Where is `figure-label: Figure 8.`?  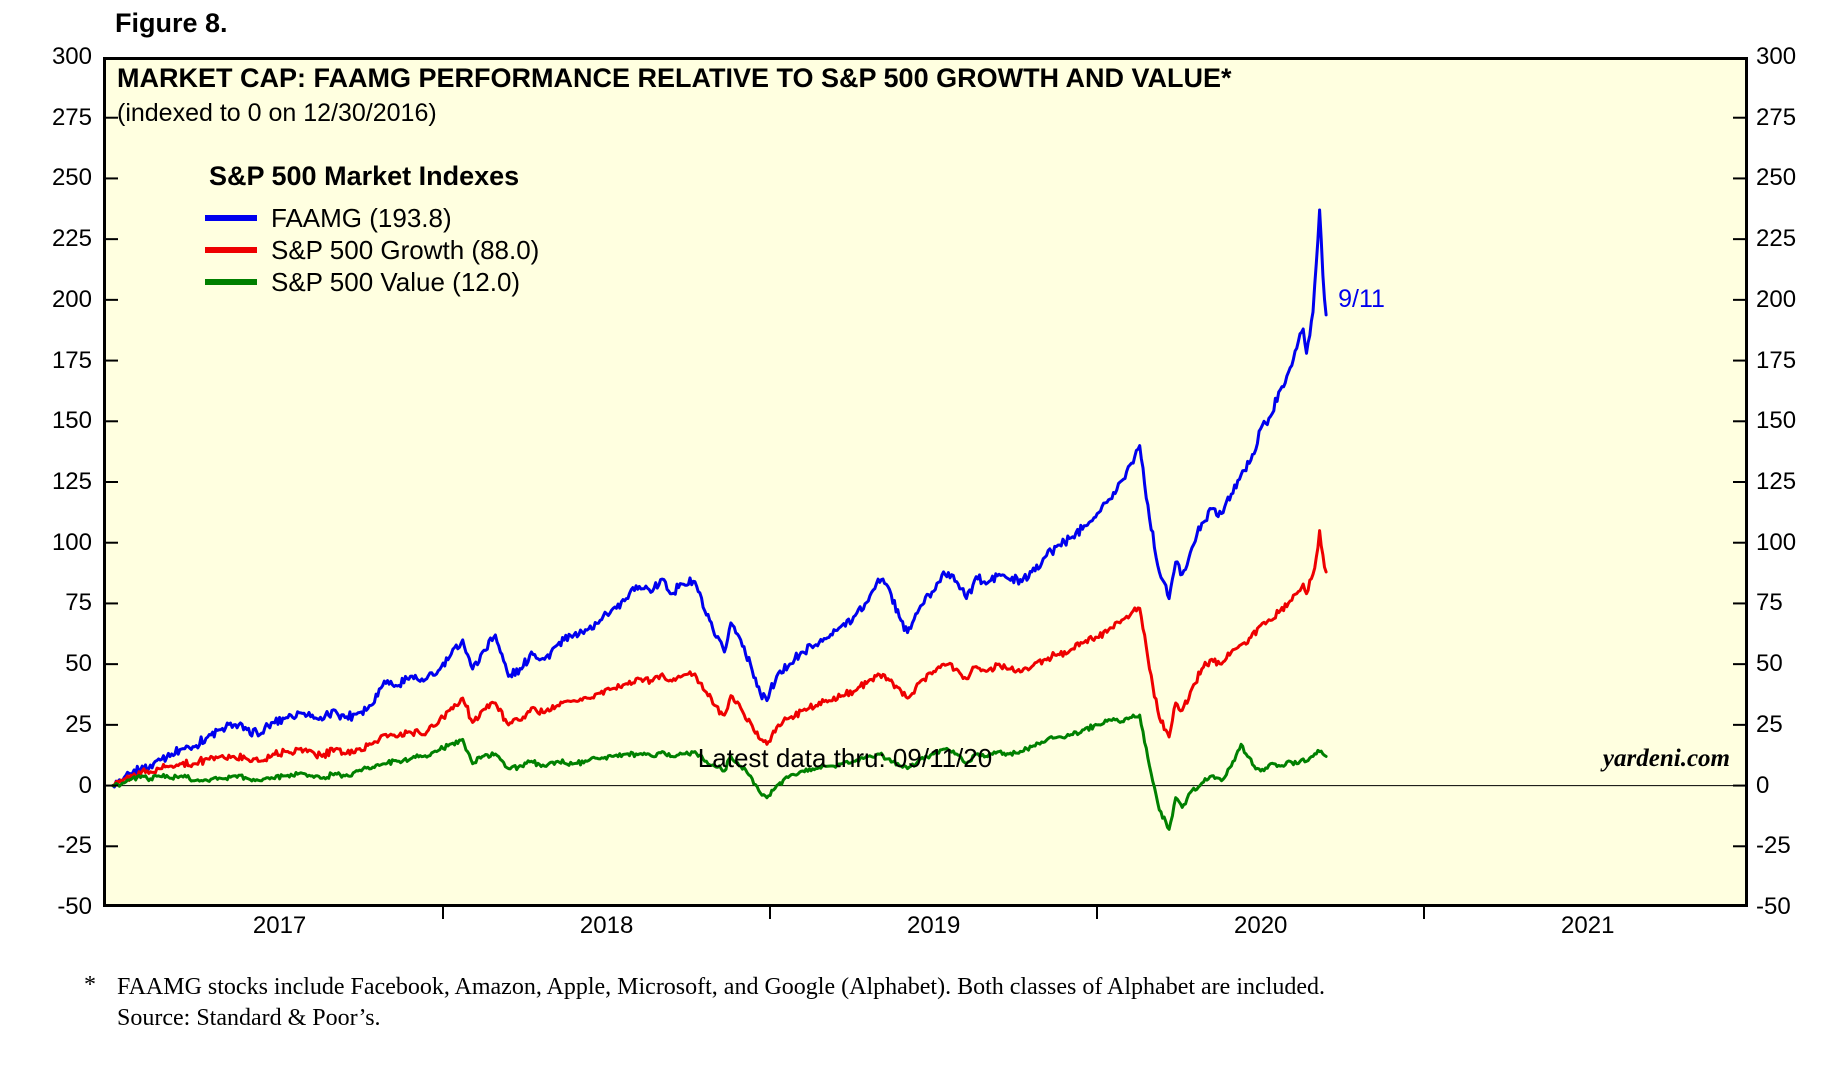 figure-label: Figure 8. is located at coordinates (171, 23).